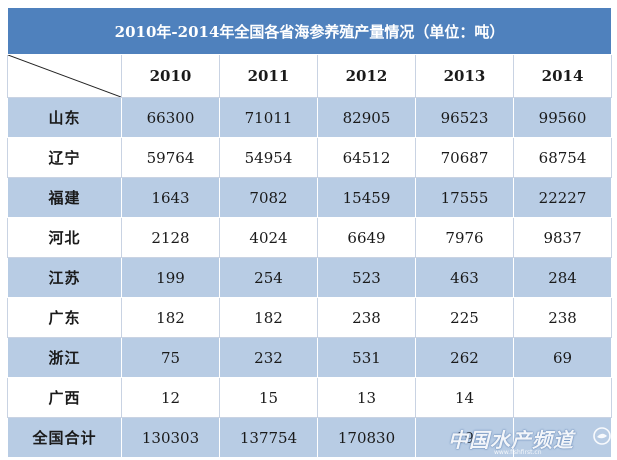 This screenshot has height=460, width=617. What do you see at coordinates (170, 237) in the screenshot?
I see `data-cell: 2128` at bounding box center [170, 237].